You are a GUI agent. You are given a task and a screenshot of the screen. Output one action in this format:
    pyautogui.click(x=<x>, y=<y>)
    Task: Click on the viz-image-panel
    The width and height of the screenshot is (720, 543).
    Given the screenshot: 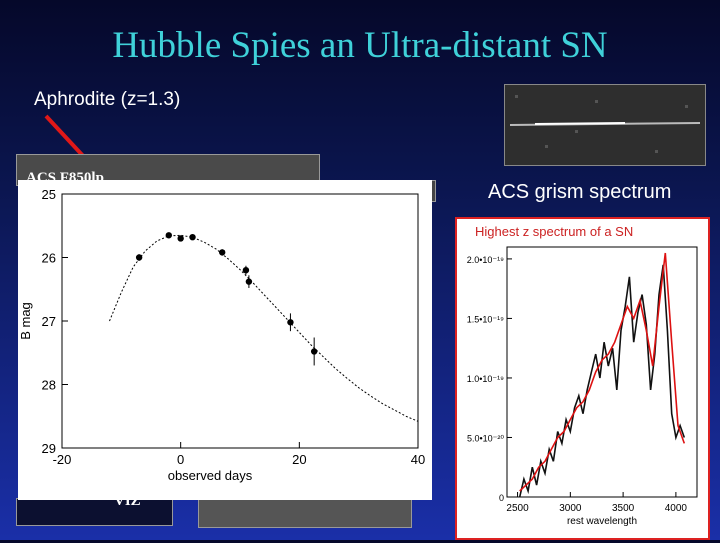 What is the action you would take?
    pyautogui.click(x=94, y=512)
    